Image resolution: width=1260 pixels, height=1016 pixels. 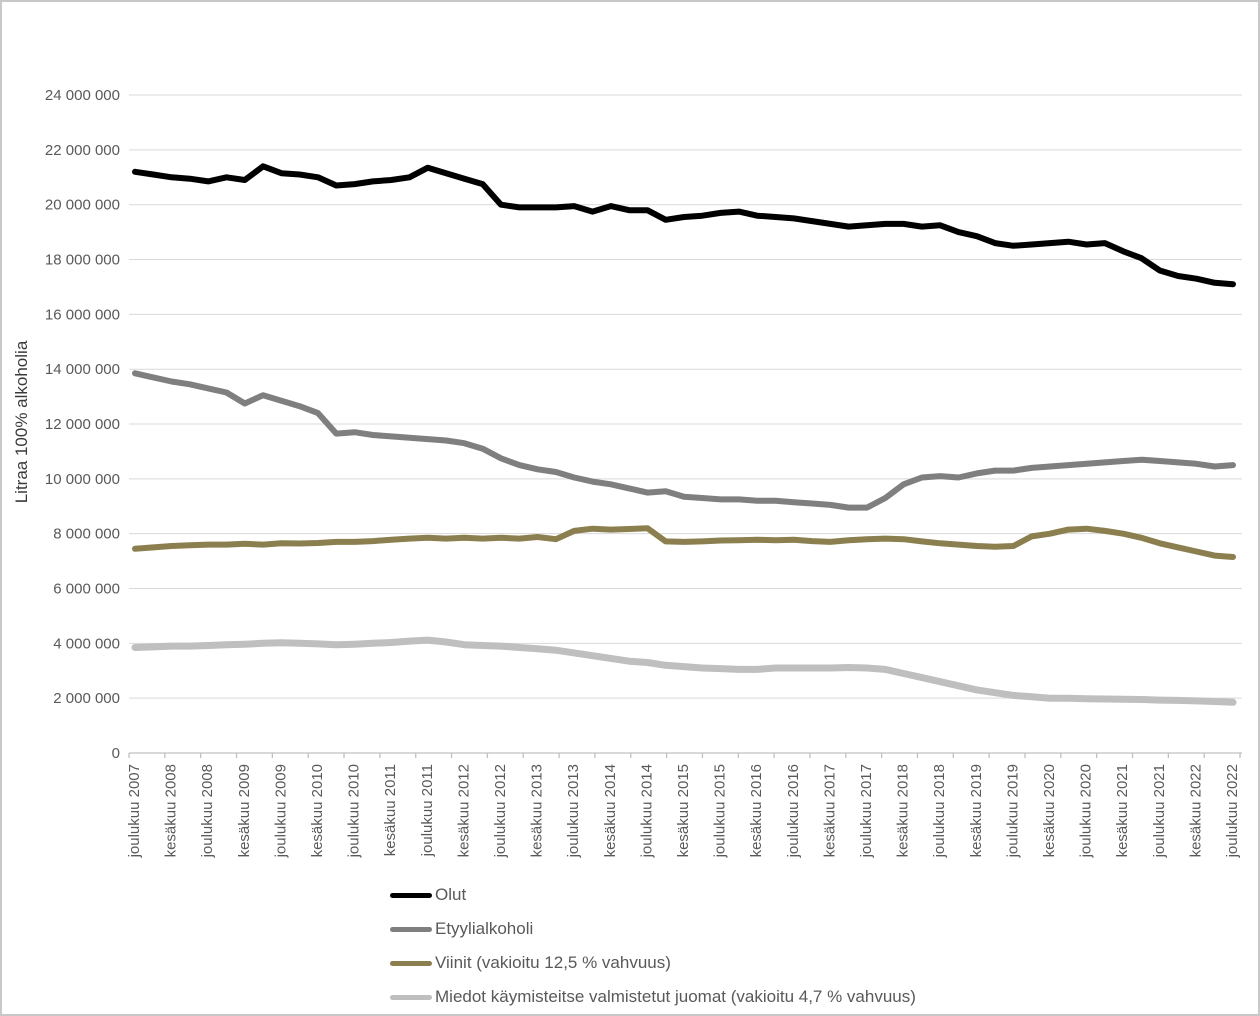 I want to click on x-tick-label: kesäkuu 2019, so click(x=976, y=810).